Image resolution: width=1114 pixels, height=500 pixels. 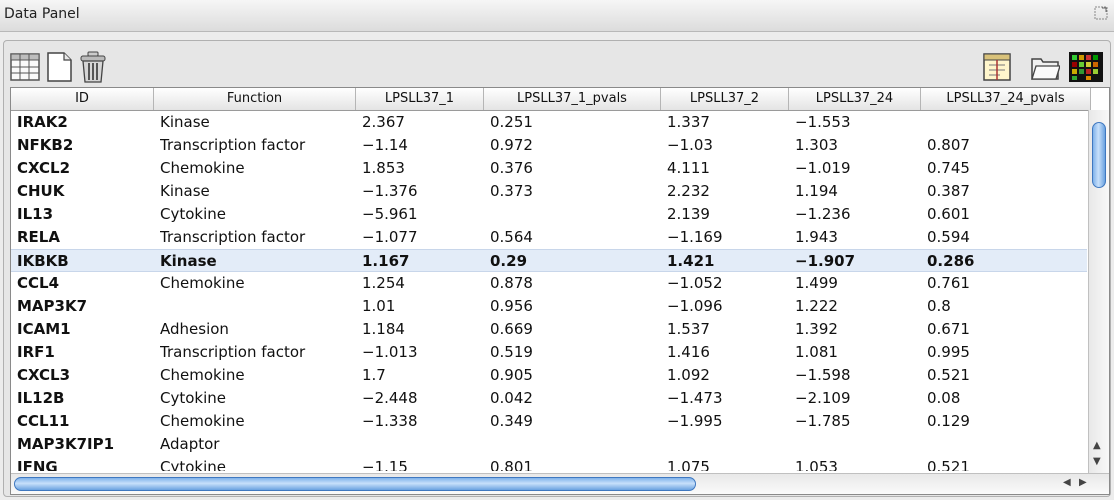 I want to click on table-cell-lpsll37-24-pvals: 0.807, so click(x=948, y=145).